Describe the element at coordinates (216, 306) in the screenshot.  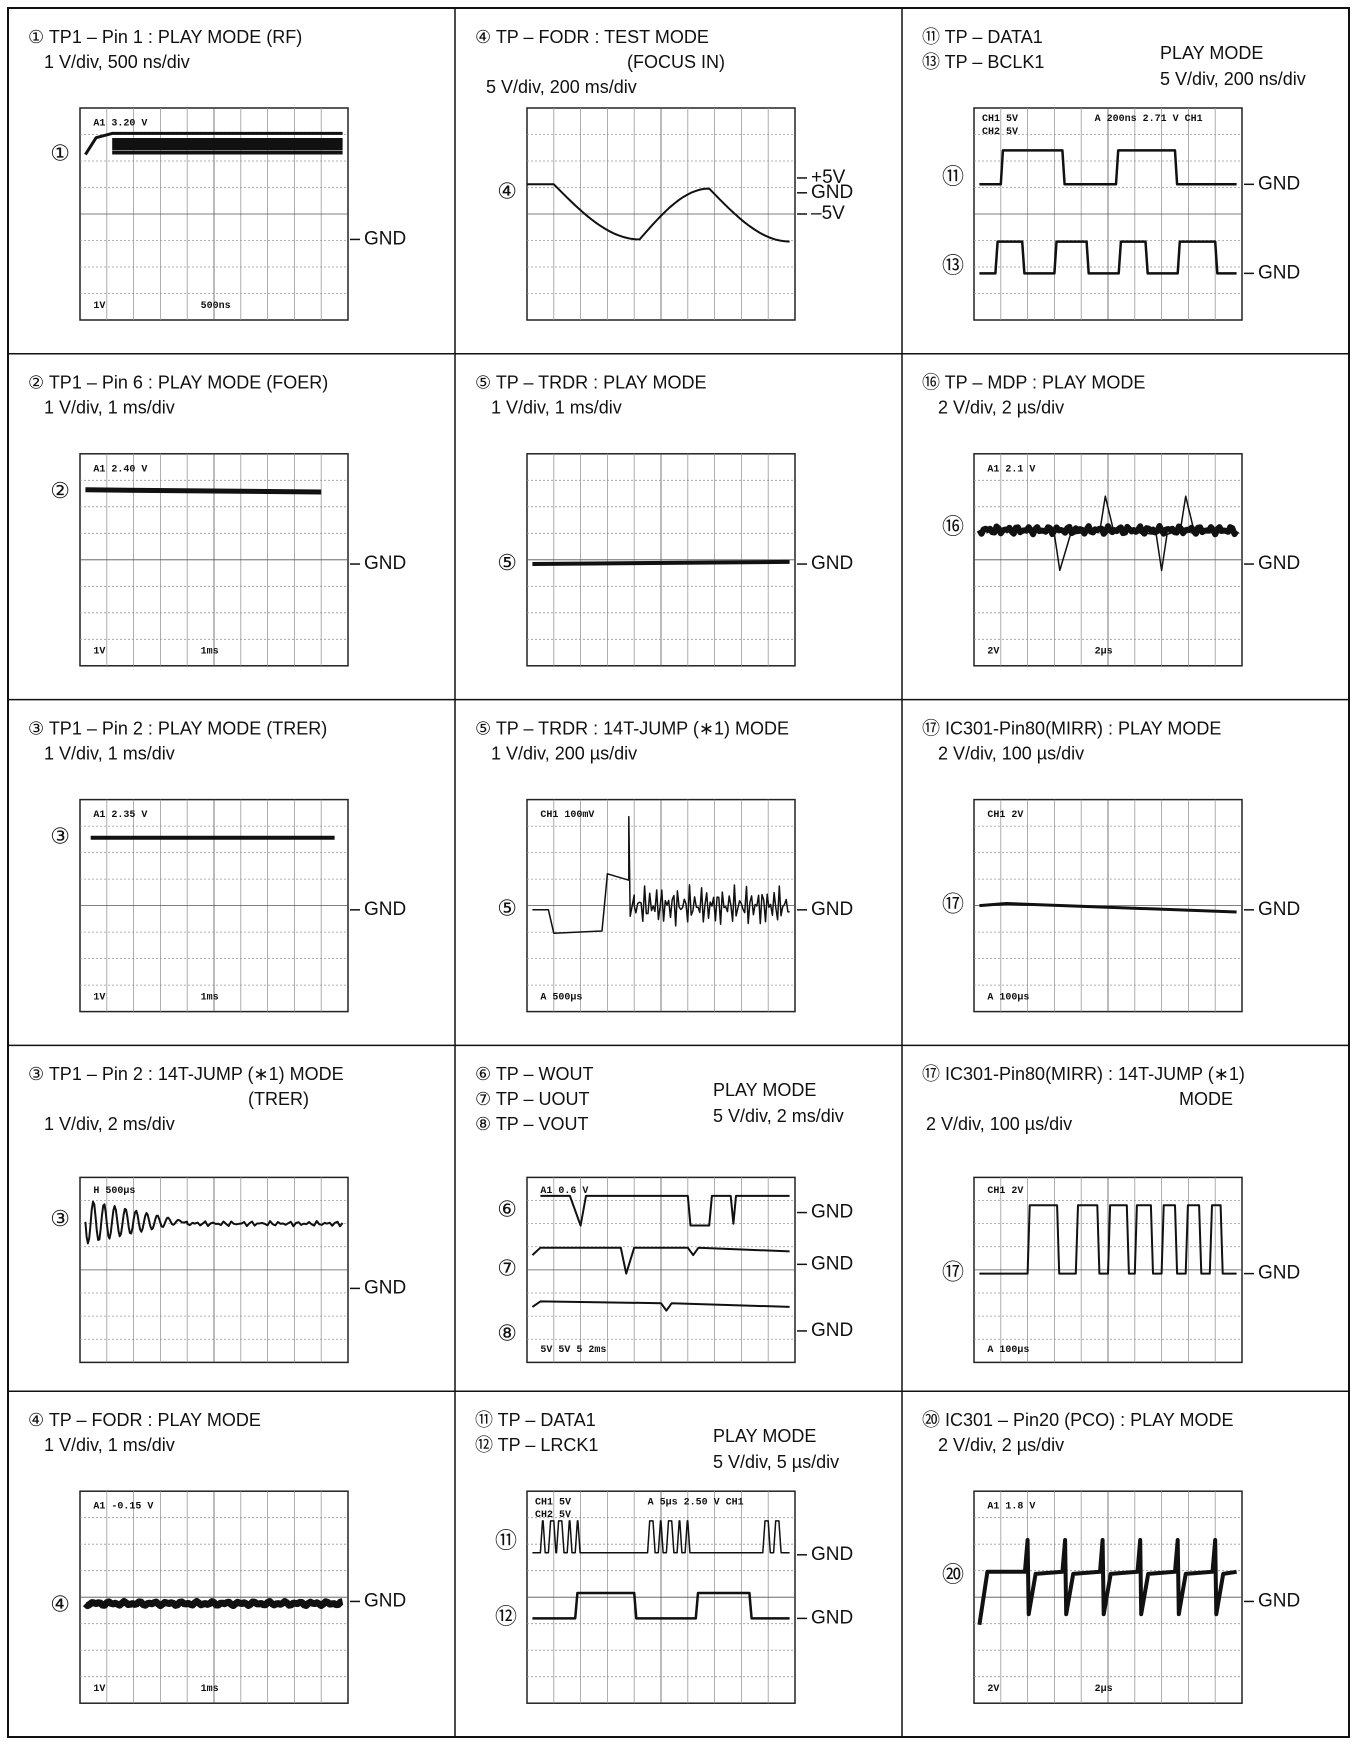
I see `scope-readout: 500ns` at that location.